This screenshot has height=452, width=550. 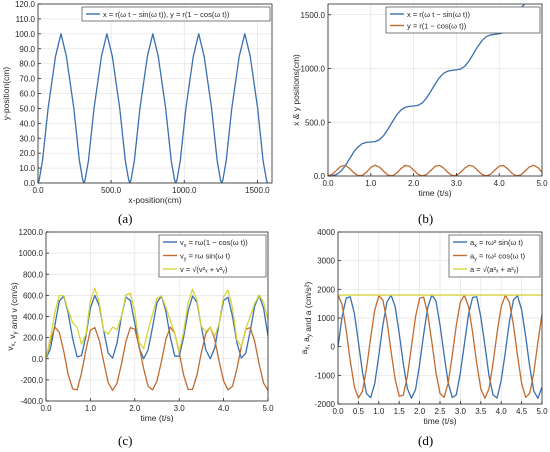 What do you see at coordinates (27, 108) in the screenshot?
I see `y-tick-label: 50.0` at bounding box center [27, 108].